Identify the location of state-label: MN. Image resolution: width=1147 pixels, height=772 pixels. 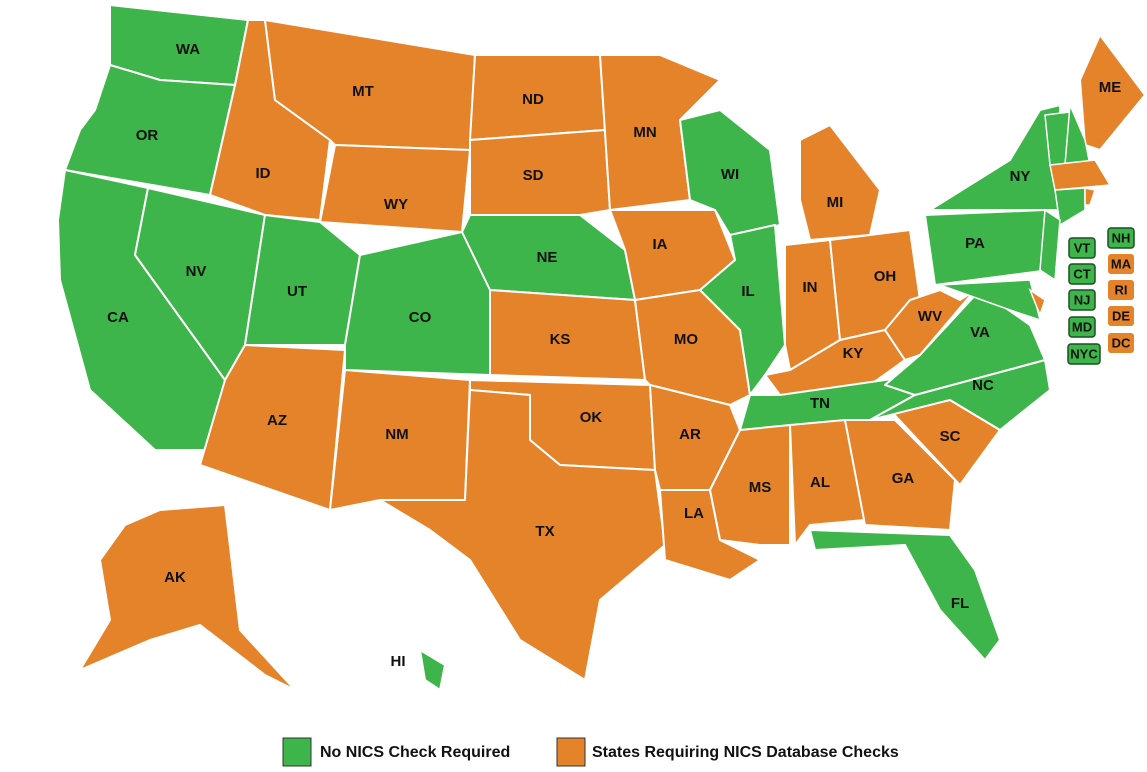
(644, 132).